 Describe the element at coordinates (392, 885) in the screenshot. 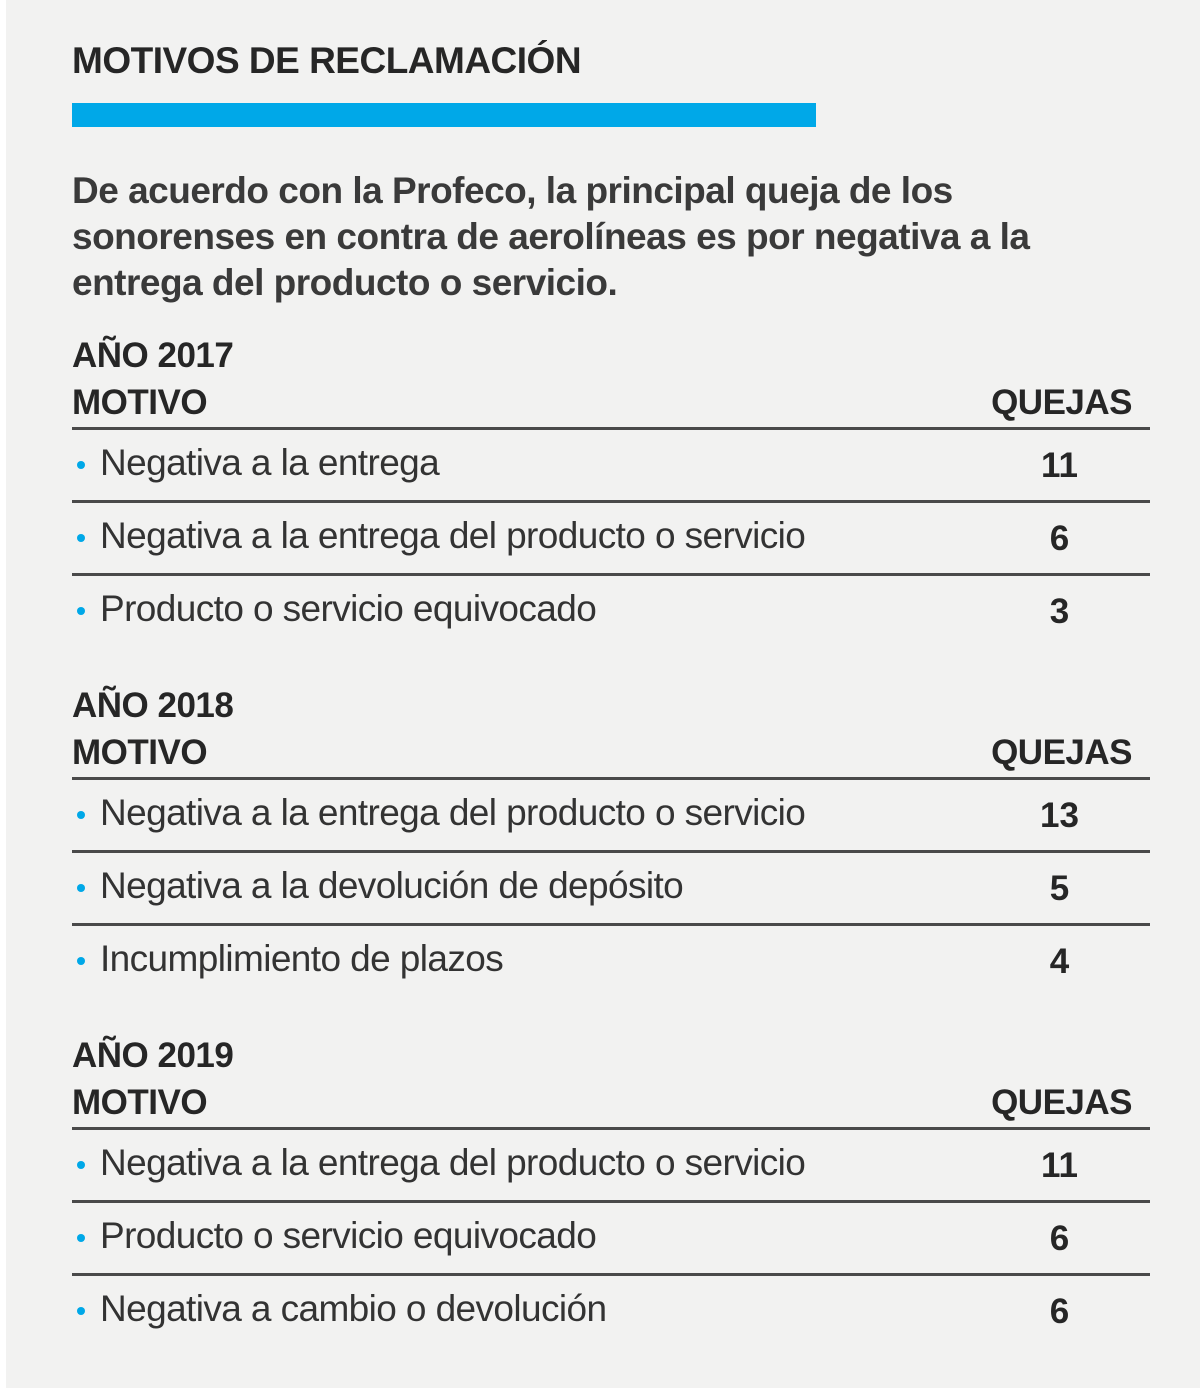

I see `motivo-cell: Negativa a la devolución de depósito` at that location.